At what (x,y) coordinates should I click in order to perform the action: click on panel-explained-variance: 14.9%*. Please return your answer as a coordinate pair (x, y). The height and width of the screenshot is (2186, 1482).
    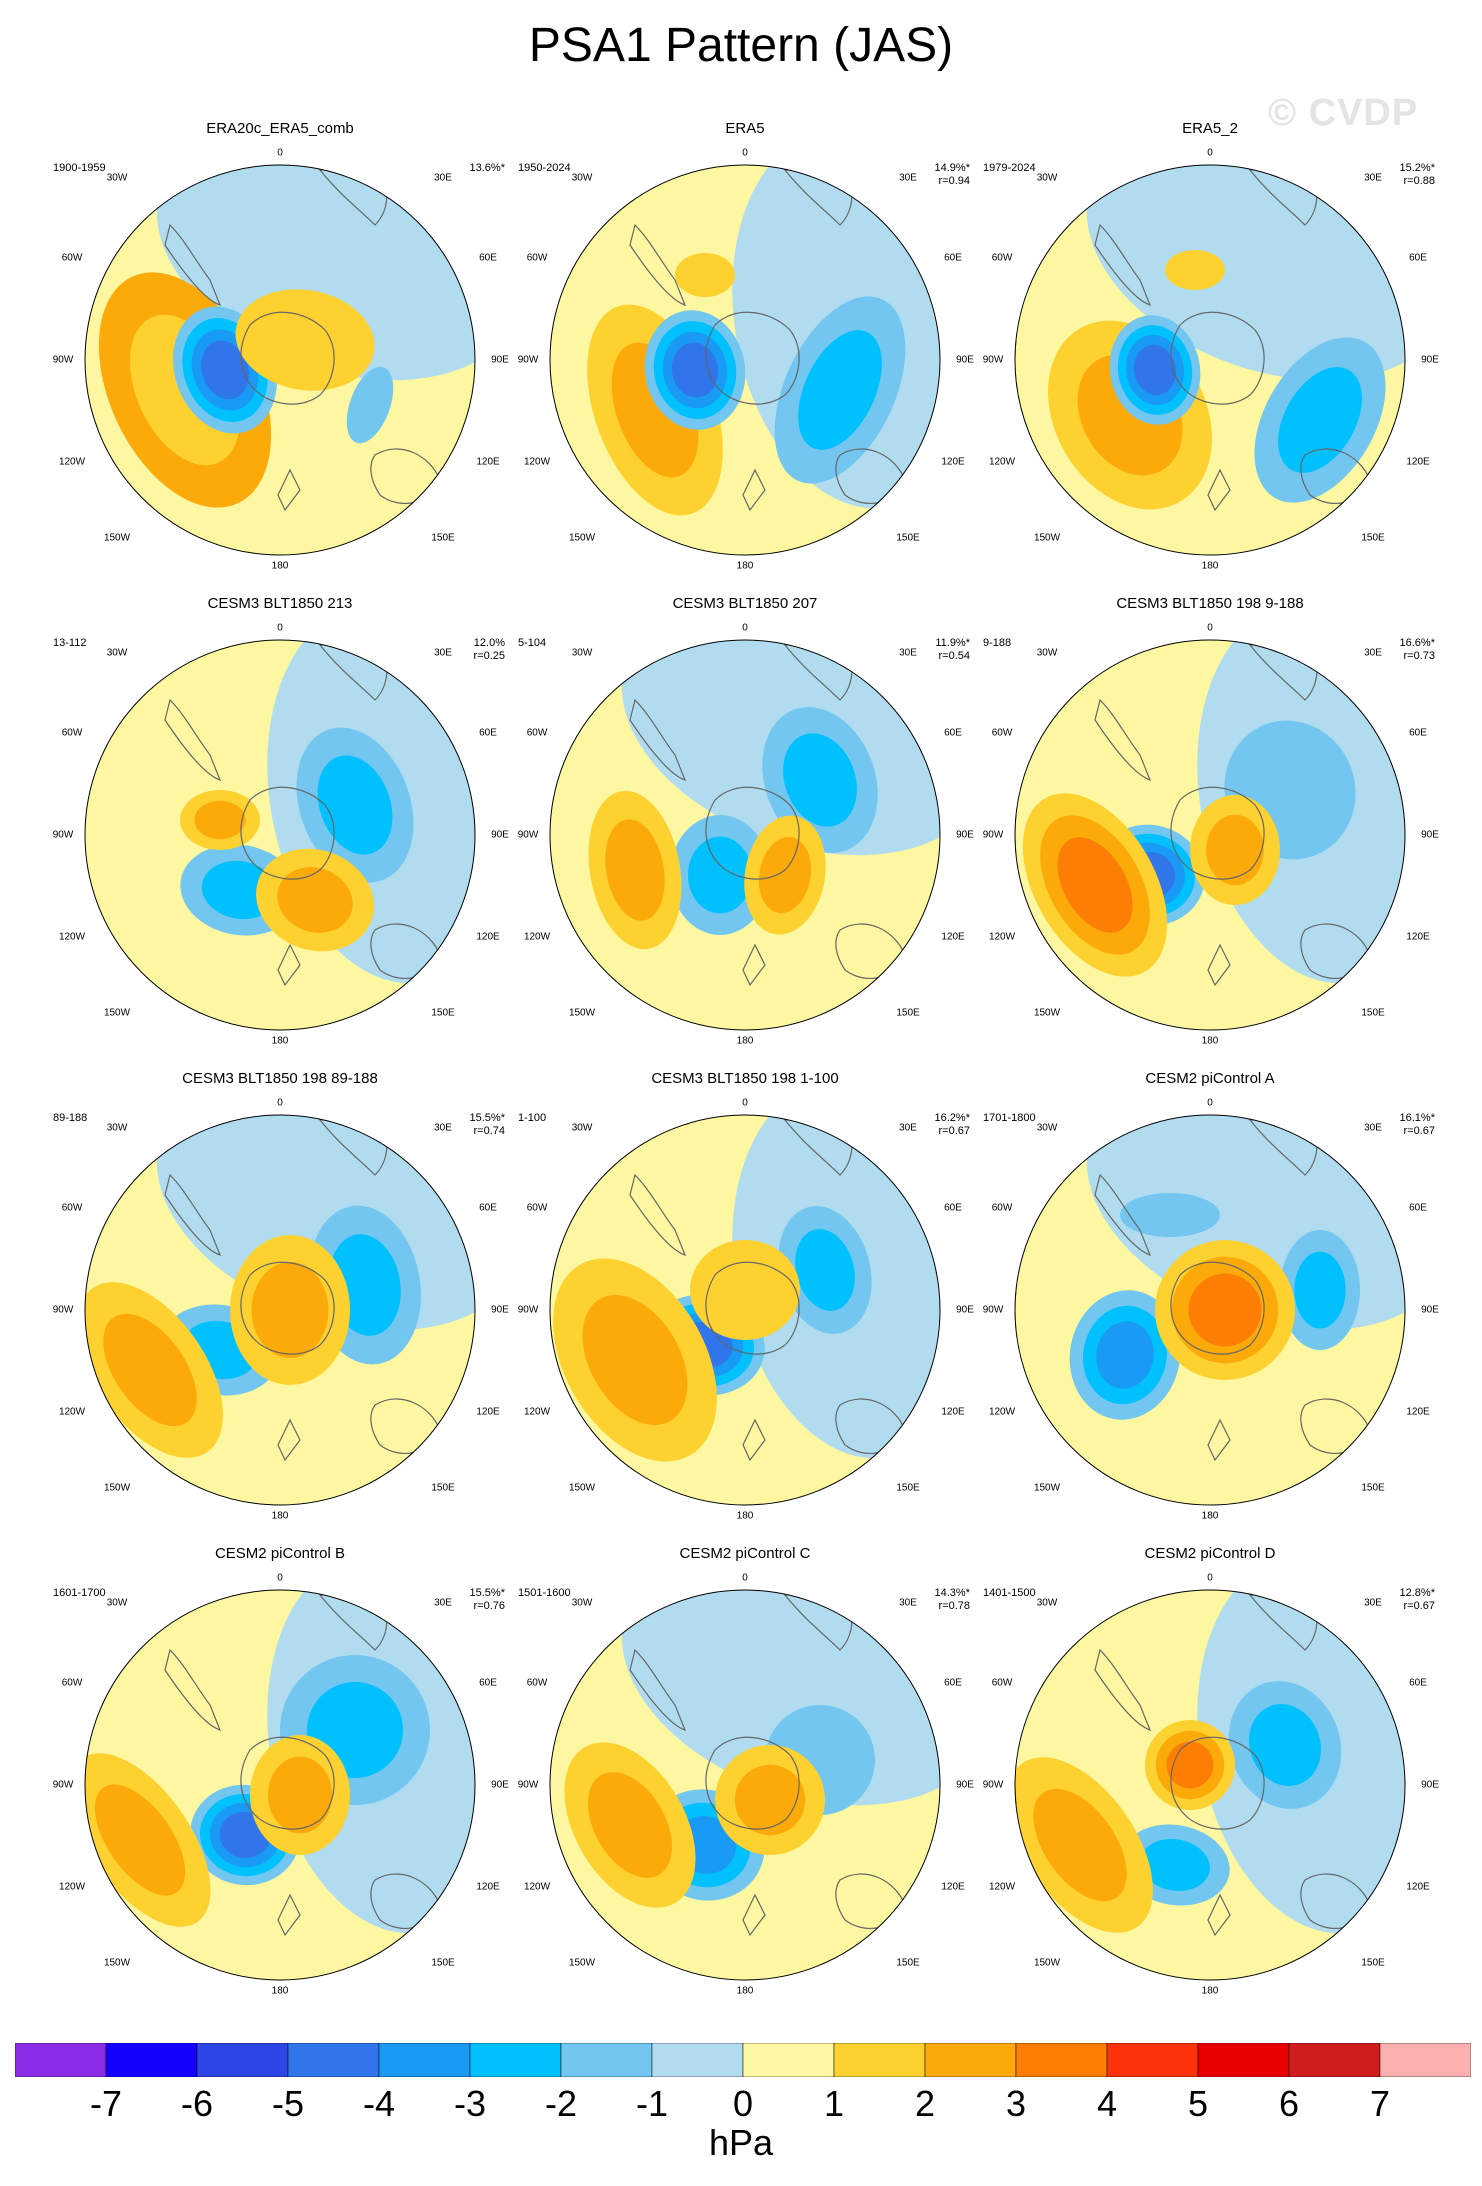
    Looking at the image, I should click on (952, 168).